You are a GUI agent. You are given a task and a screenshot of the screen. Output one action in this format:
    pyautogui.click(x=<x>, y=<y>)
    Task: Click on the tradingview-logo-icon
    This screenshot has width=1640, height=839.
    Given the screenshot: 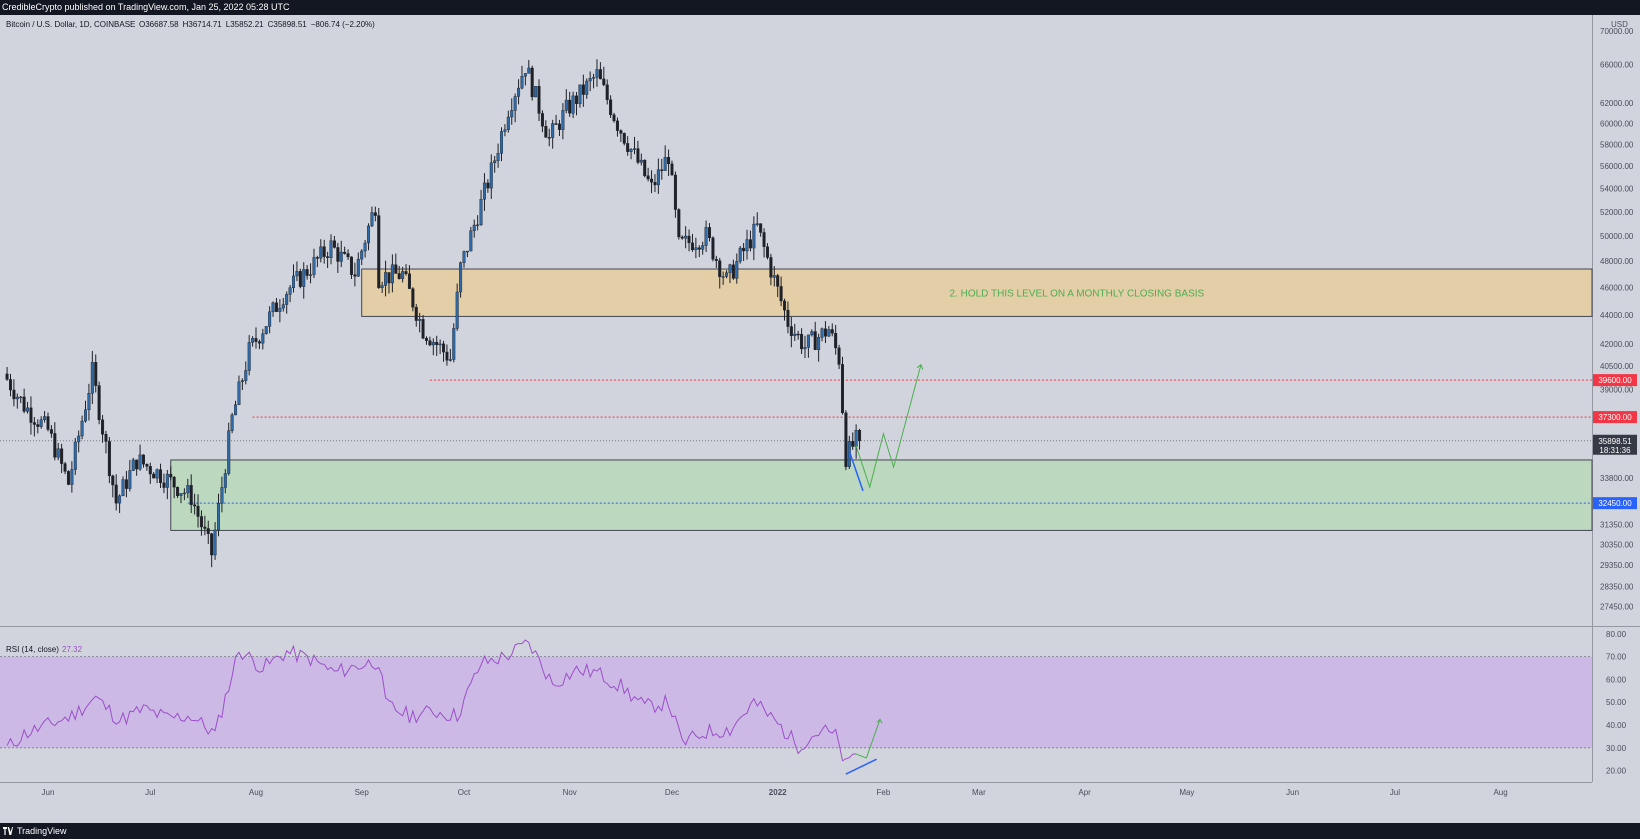 What is the action you would take?
    pyautogui.click(x=8, y=831)
    